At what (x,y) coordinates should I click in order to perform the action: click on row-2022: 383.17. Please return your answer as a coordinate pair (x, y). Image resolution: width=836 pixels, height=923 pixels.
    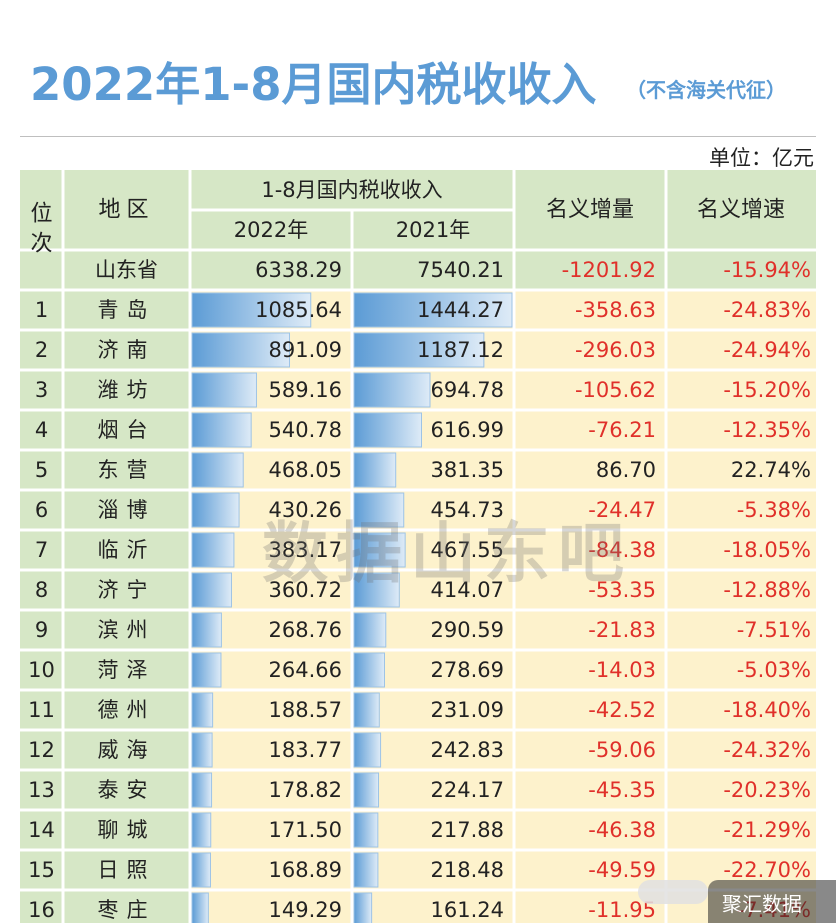
    Looking at the image, I should click on (305, 550).